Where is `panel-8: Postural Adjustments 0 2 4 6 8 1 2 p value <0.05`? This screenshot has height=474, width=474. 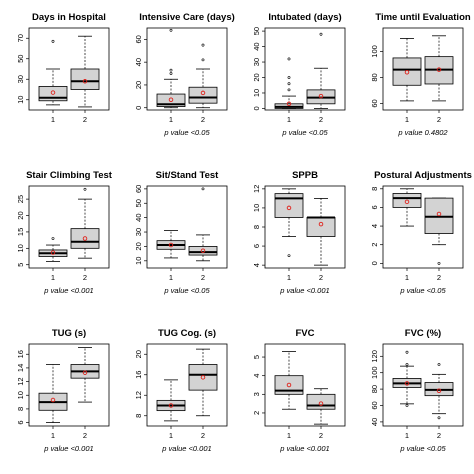 panel-8: Postural Adjustments 0 2 4 6 8 1 2 p value <0.05 is located at coordinates (421, 232).